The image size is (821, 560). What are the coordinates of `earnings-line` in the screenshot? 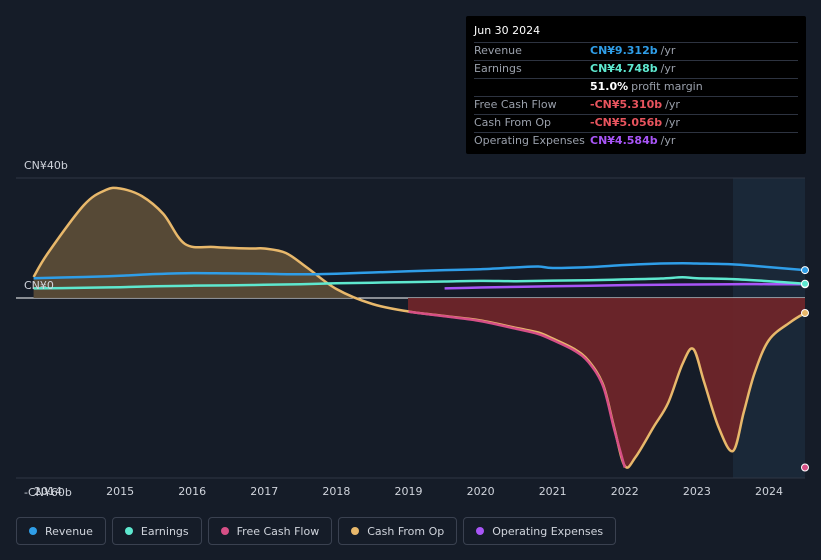 It's located at (419, 283).